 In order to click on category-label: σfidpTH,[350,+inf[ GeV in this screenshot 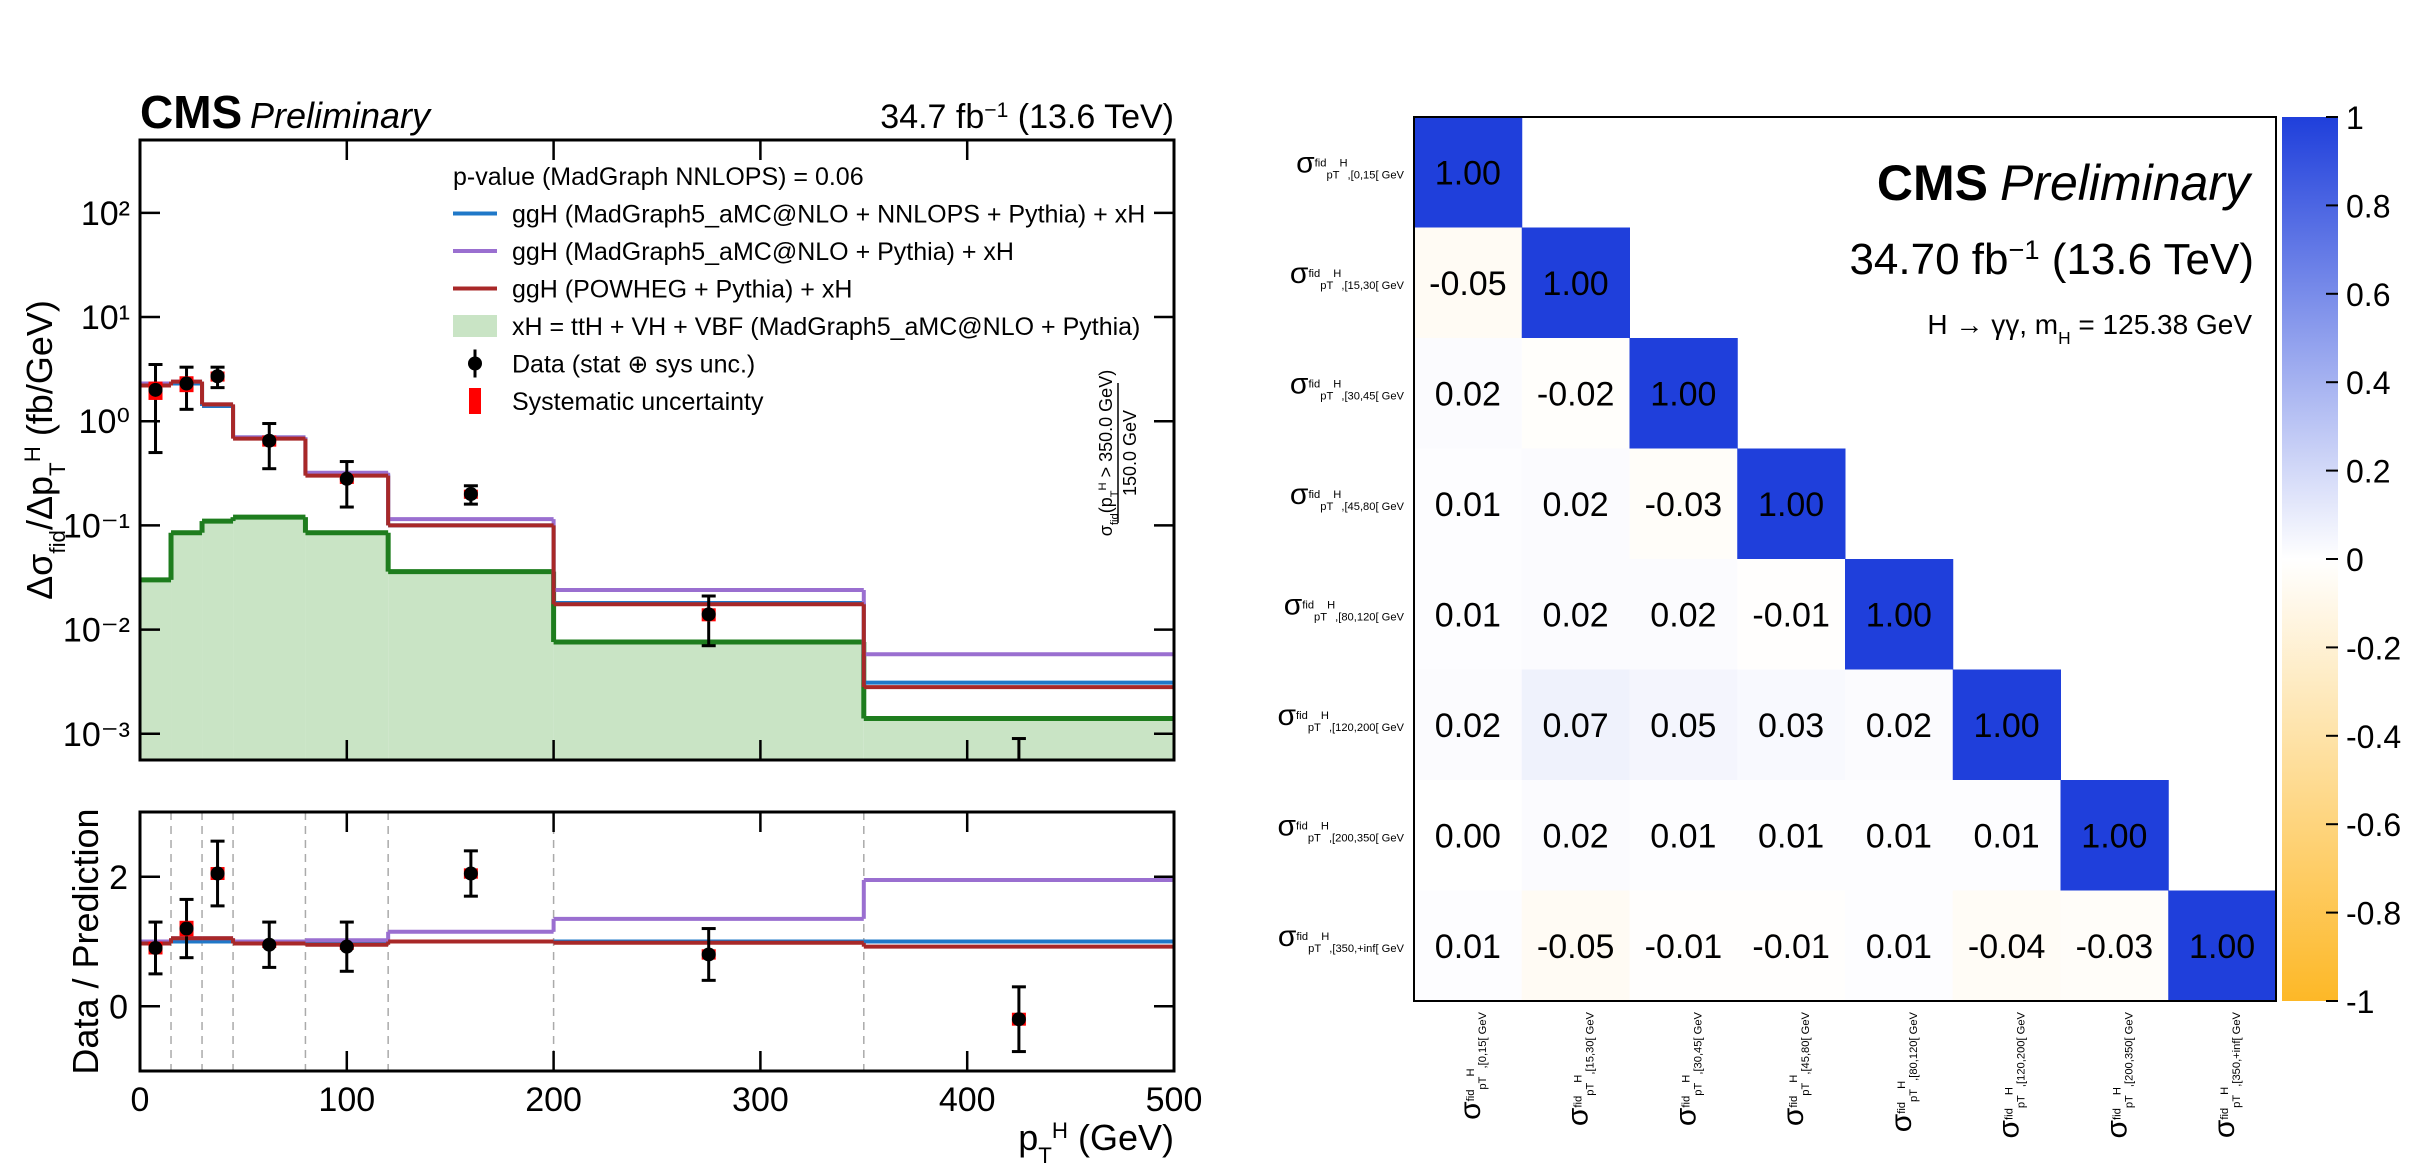, I will do `click(1341, 937)`.